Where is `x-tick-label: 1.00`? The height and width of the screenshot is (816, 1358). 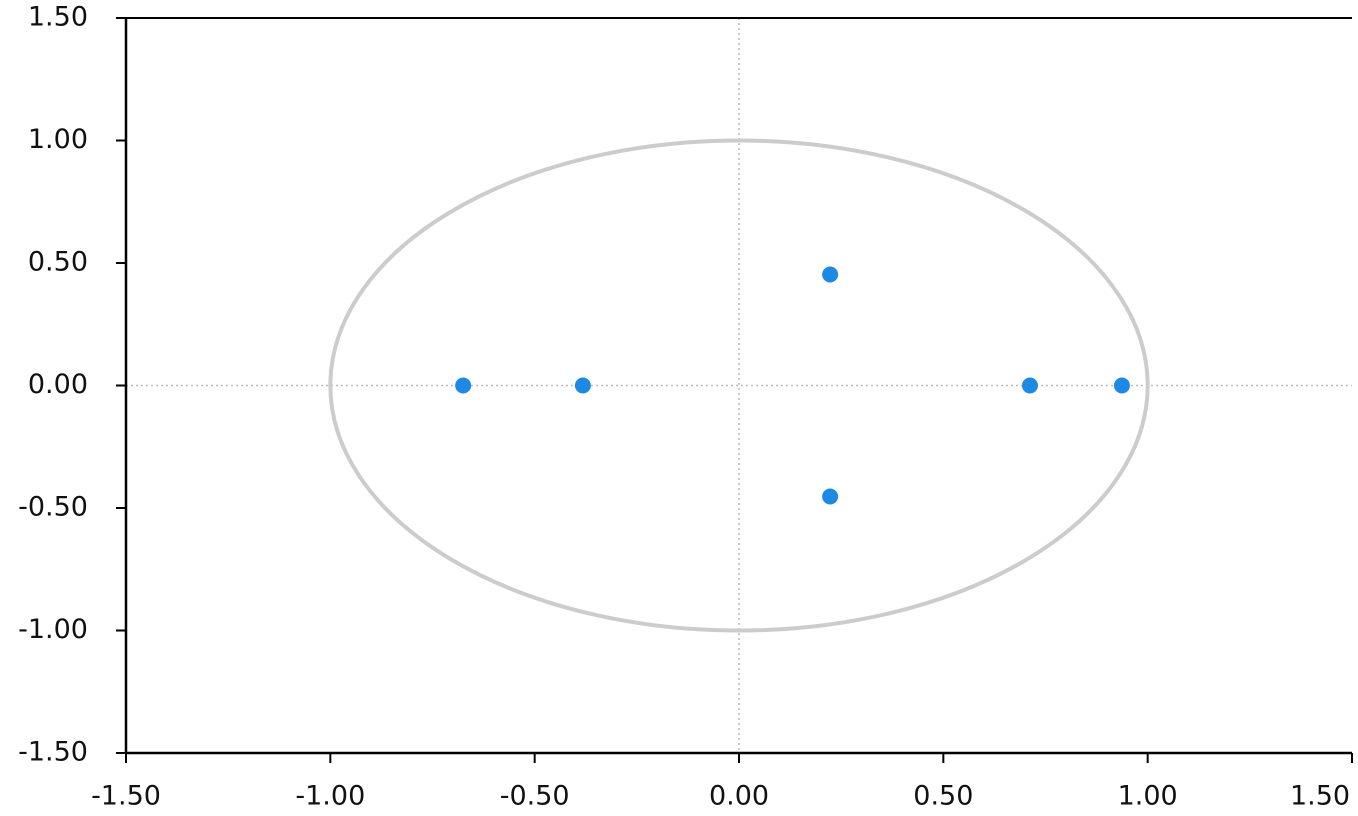
x-tick-label: 1.00 is located at coordinates (1148, 796).